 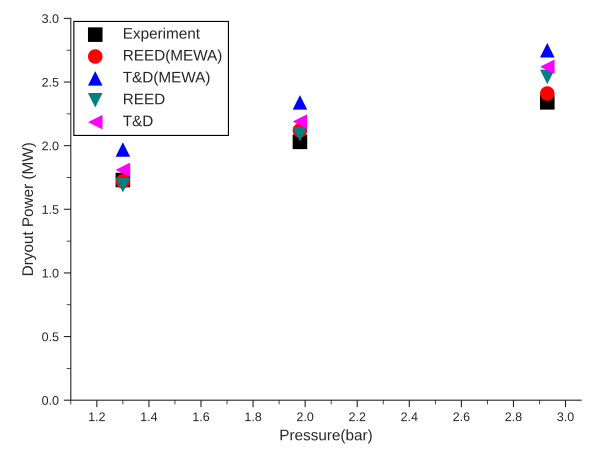 I want to click on legend-label: T&D, so click(x=138, y=121).